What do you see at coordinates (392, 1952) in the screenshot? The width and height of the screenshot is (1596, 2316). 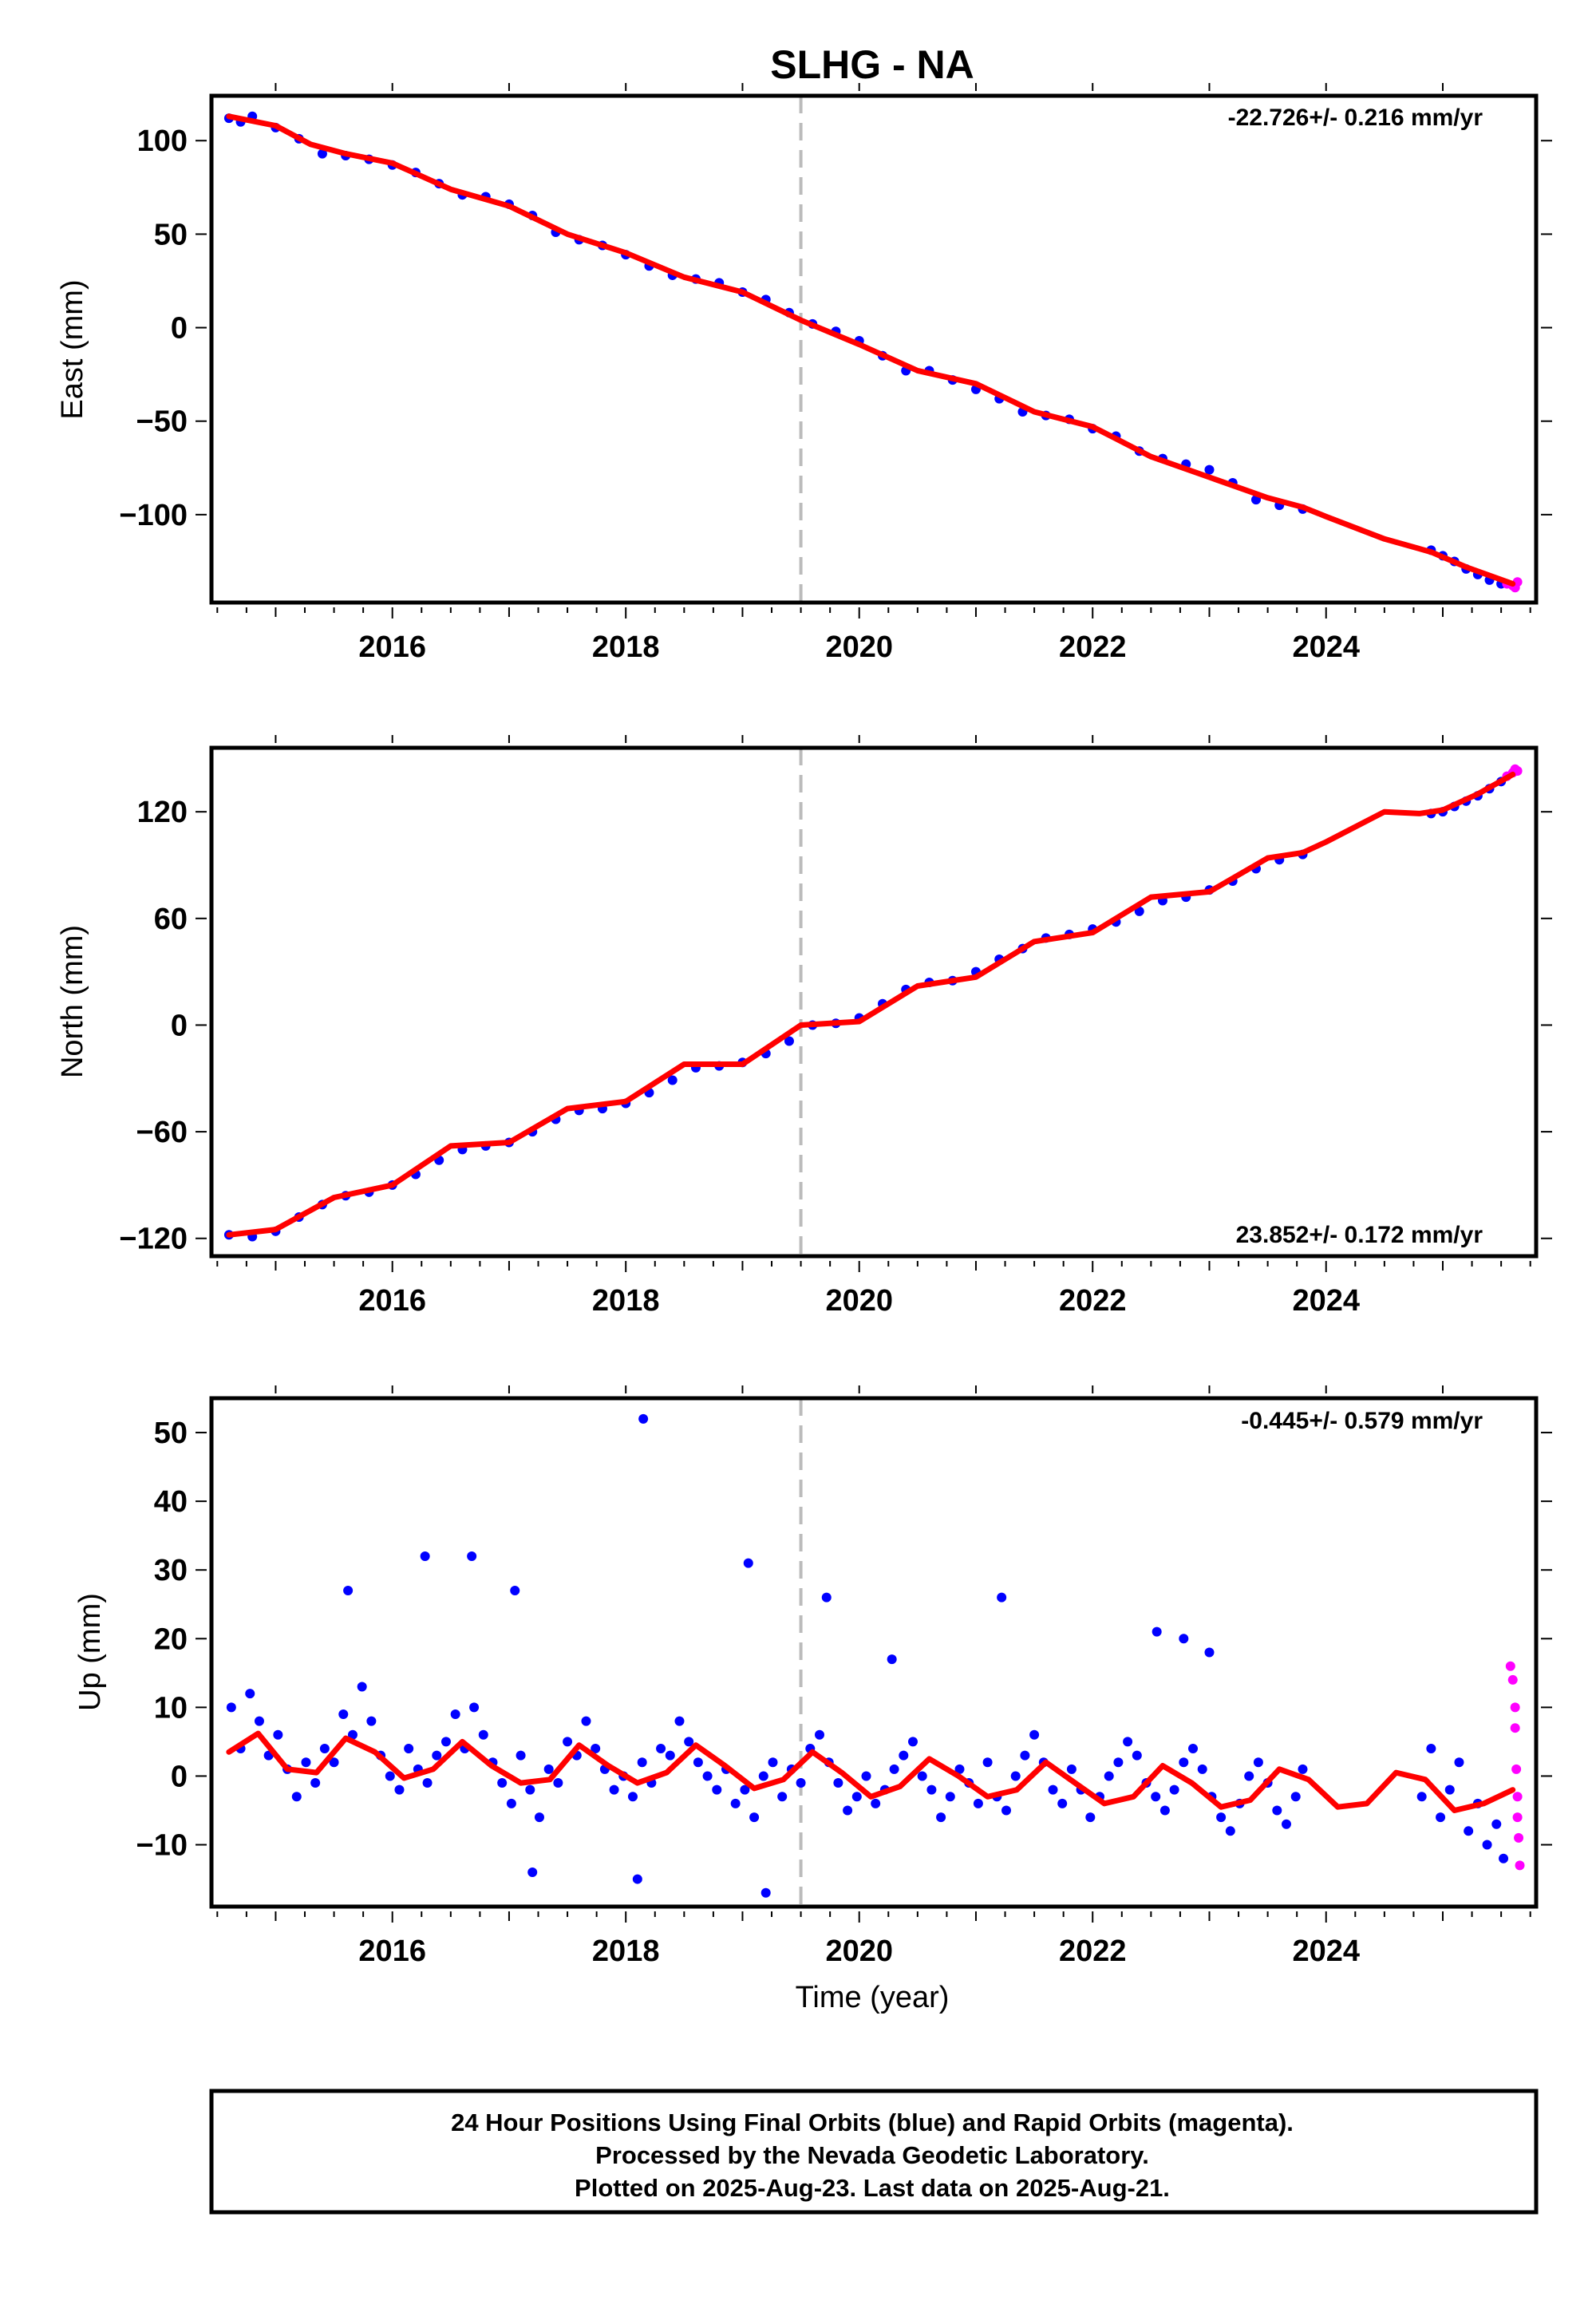 I see `up-x-tick-label: 2016` at bounding box center [392, 1952].